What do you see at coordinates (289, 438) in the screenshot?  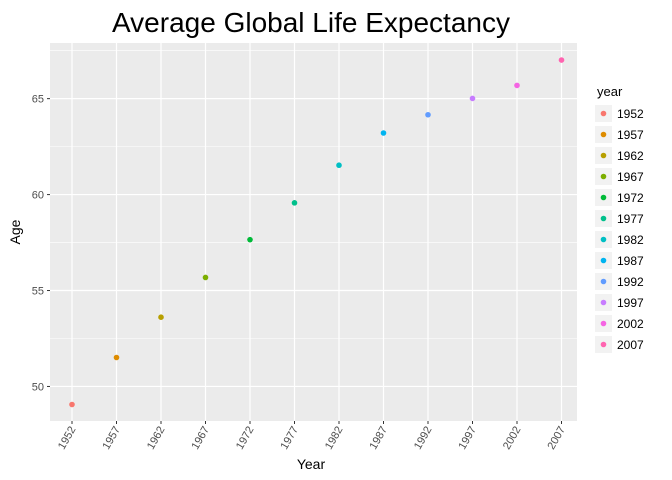 I see `x-tick-label: 1977` at bounding box center [289, 438].